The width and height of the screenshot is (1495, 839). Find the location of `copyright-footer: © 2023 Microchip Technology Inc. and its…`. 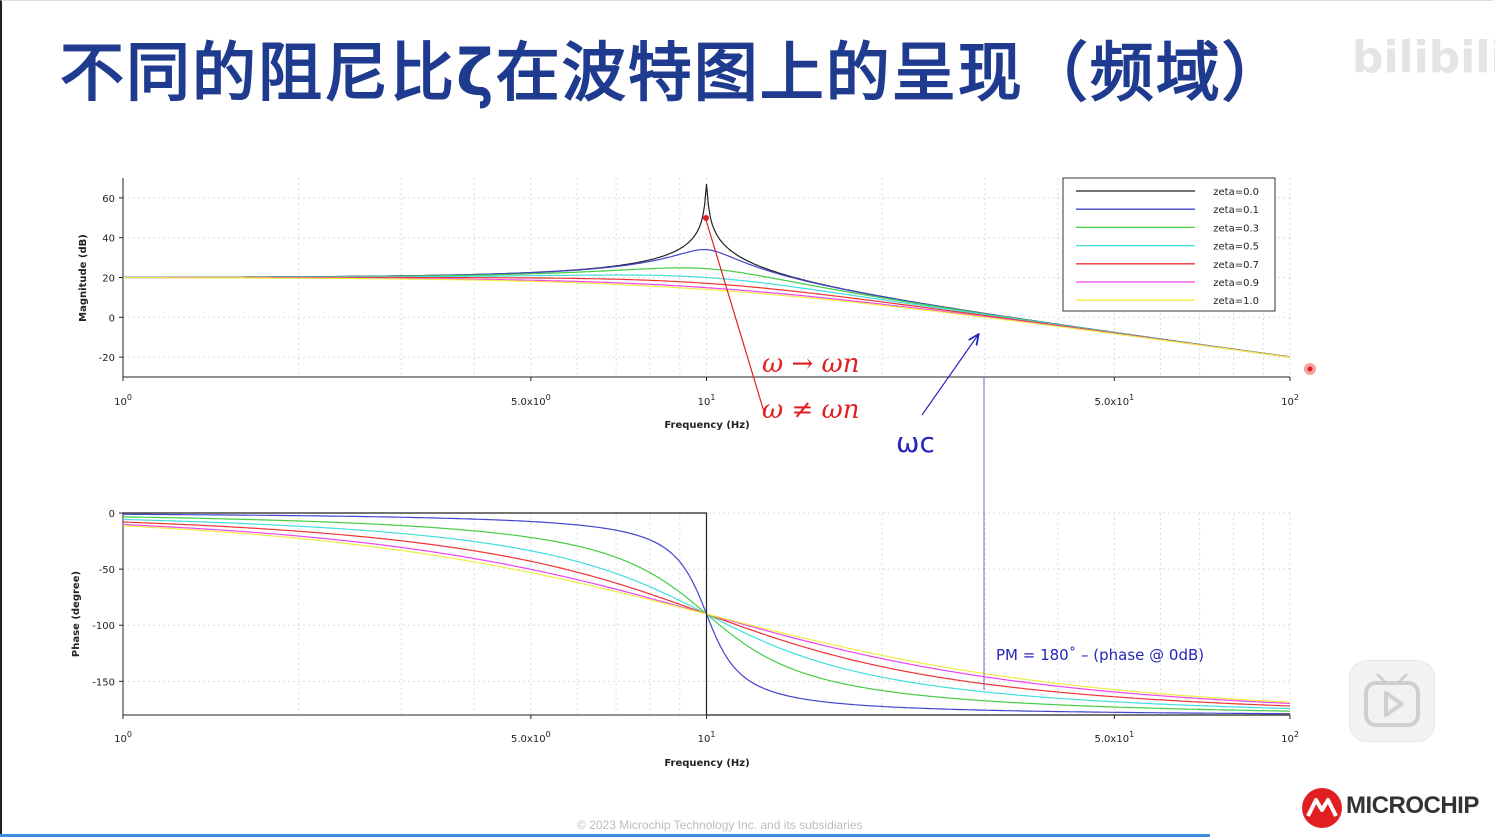

copyright-footer: © 2023 Microchip Technology Inc. and its… is located at coordinates (720, 825).